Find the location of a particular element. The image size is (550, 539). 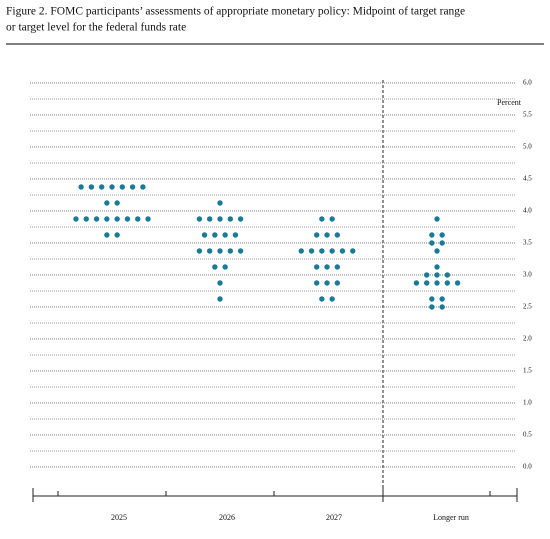

y-tick-label: 1.5 is located at coordinates (527, 371).